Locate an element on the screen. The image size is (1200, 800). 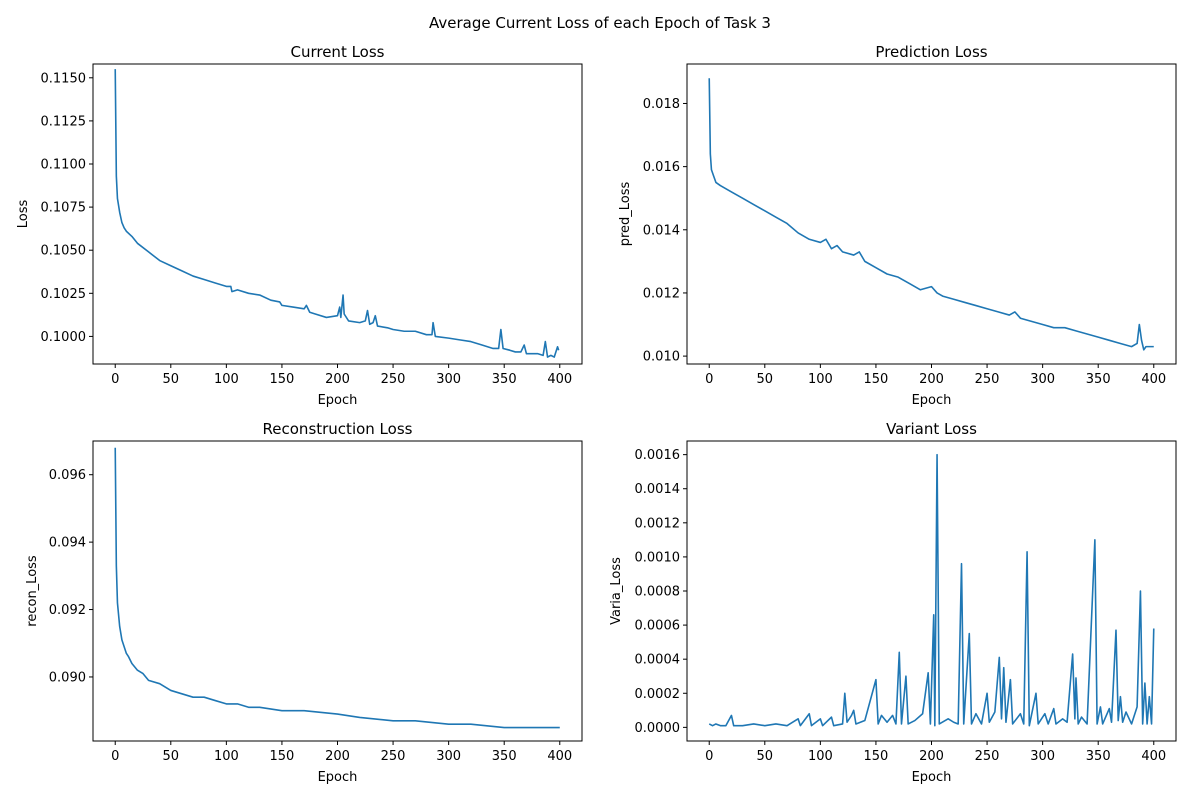
y-tick-label: 0.0010 is located at coordinates (658, 557).